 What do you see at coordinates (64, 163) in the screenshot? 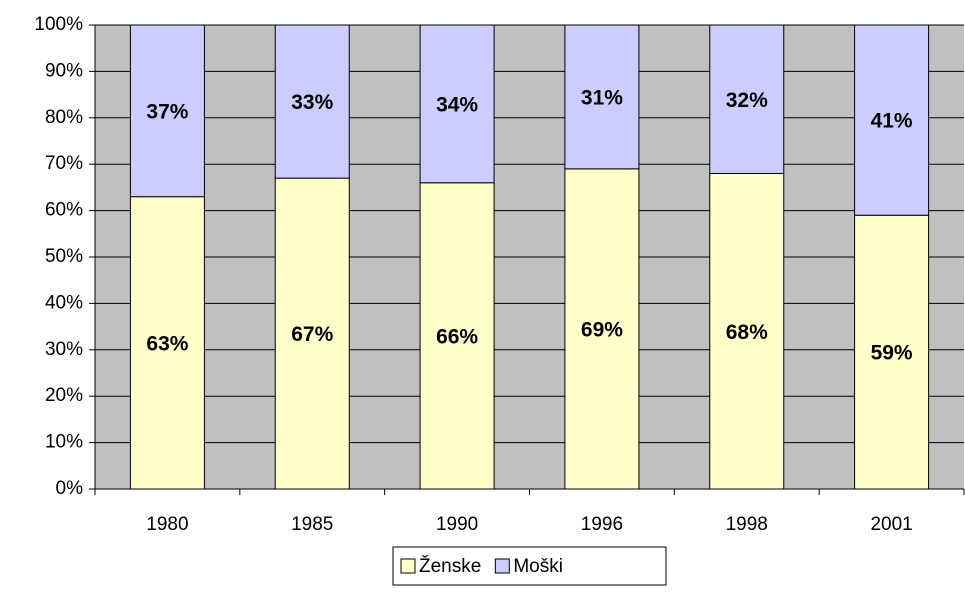
I see `y-tick-label: 70%` at bounding box center [64, 163].